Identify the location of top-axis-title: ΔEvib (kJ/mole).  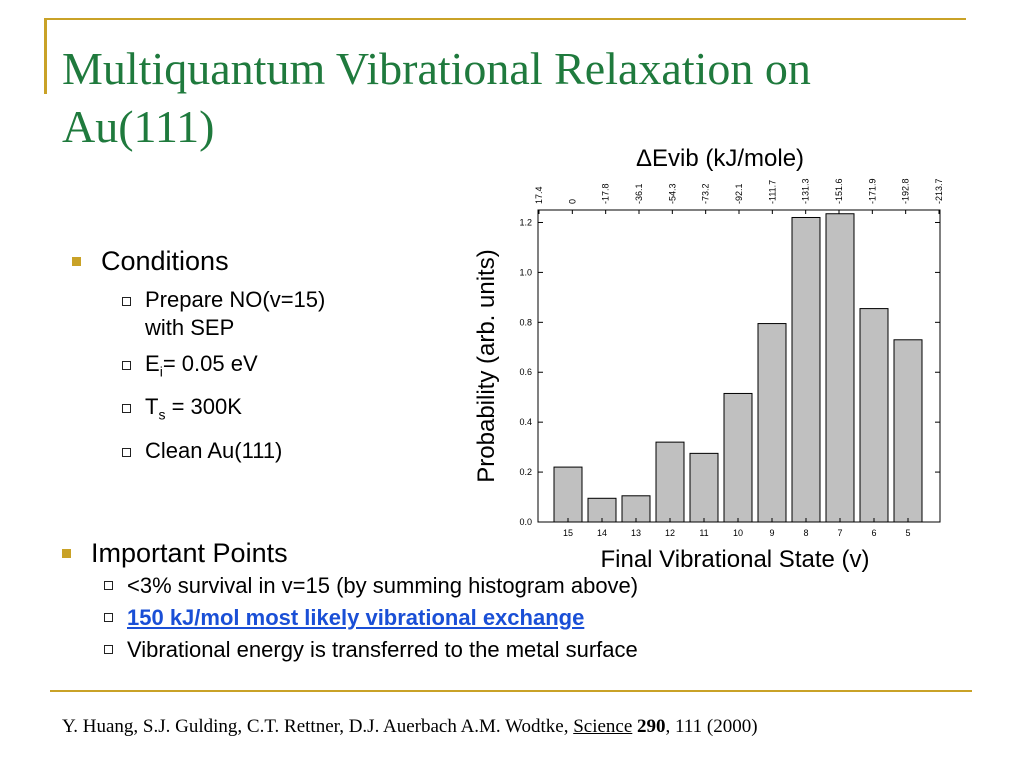
(720, 158).